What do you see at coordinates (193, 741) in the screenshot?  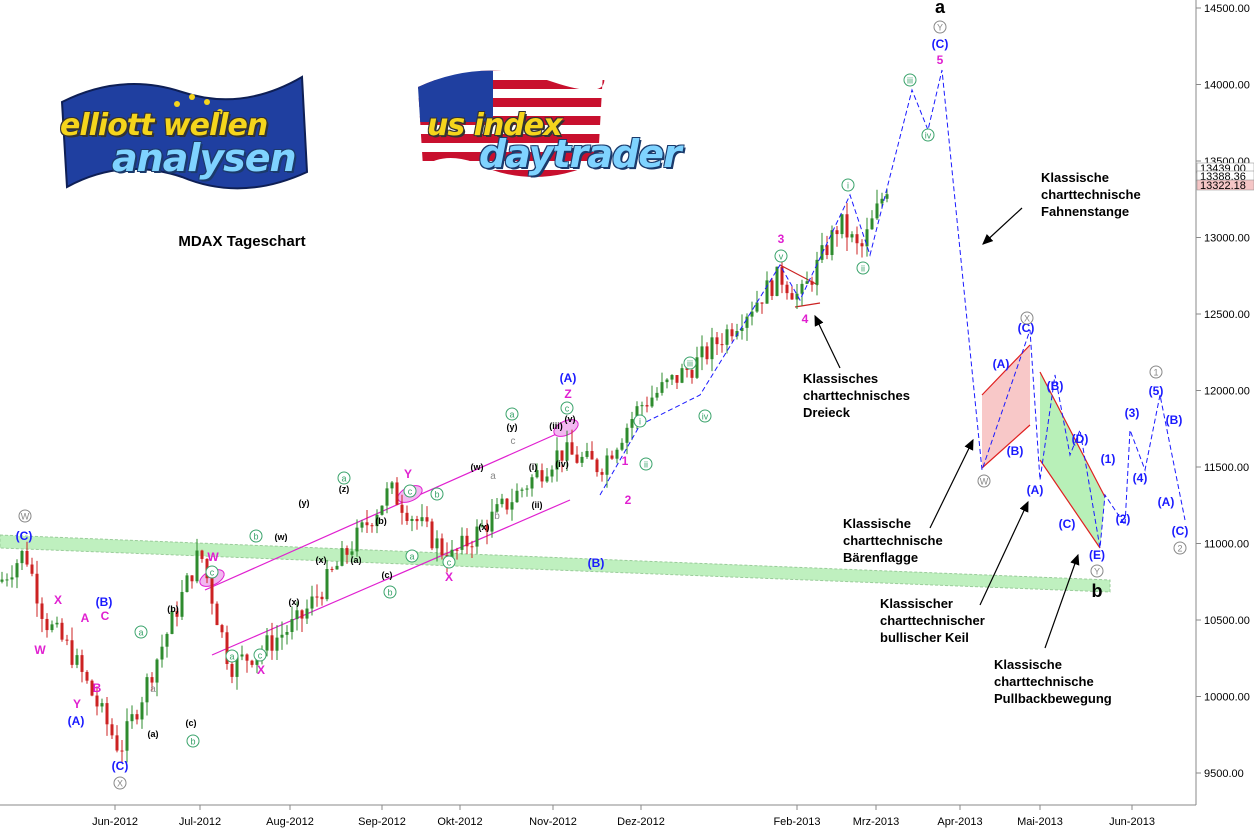 I see `wave-green-22-circle` at bounding box center [193, 741].